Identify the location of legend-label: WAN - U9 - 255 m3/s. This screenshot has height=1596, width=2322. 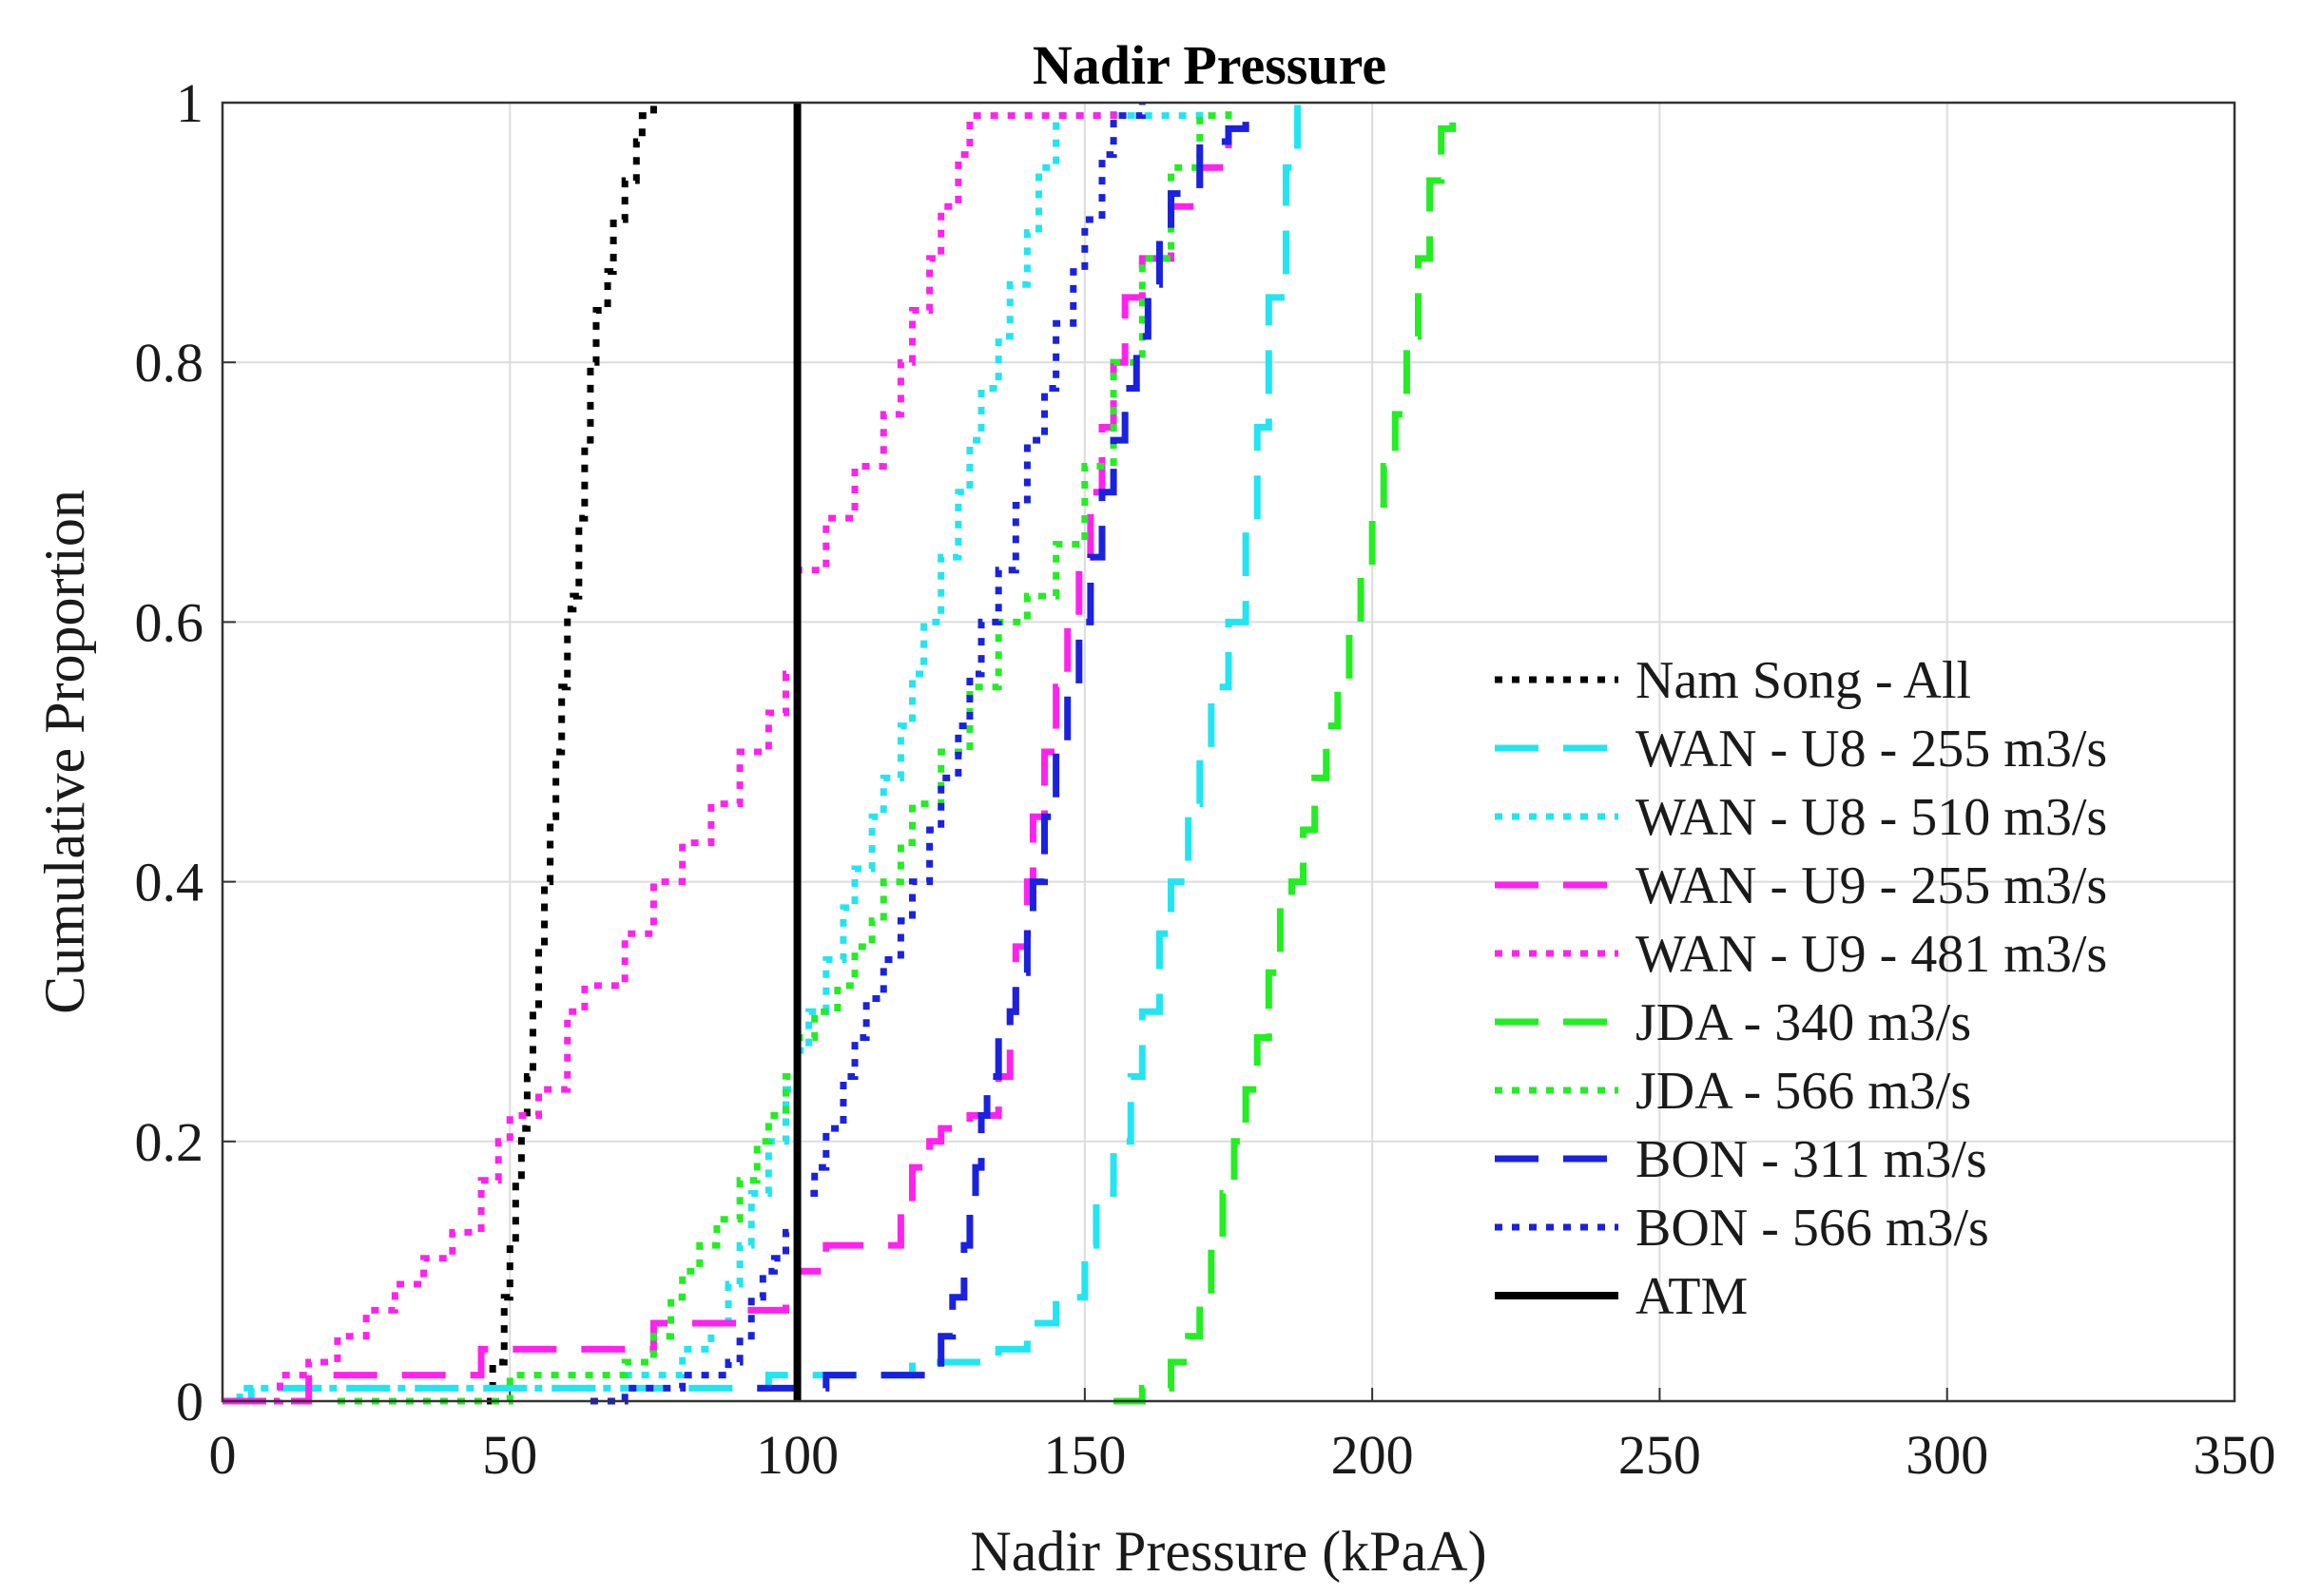
(1871, 885).